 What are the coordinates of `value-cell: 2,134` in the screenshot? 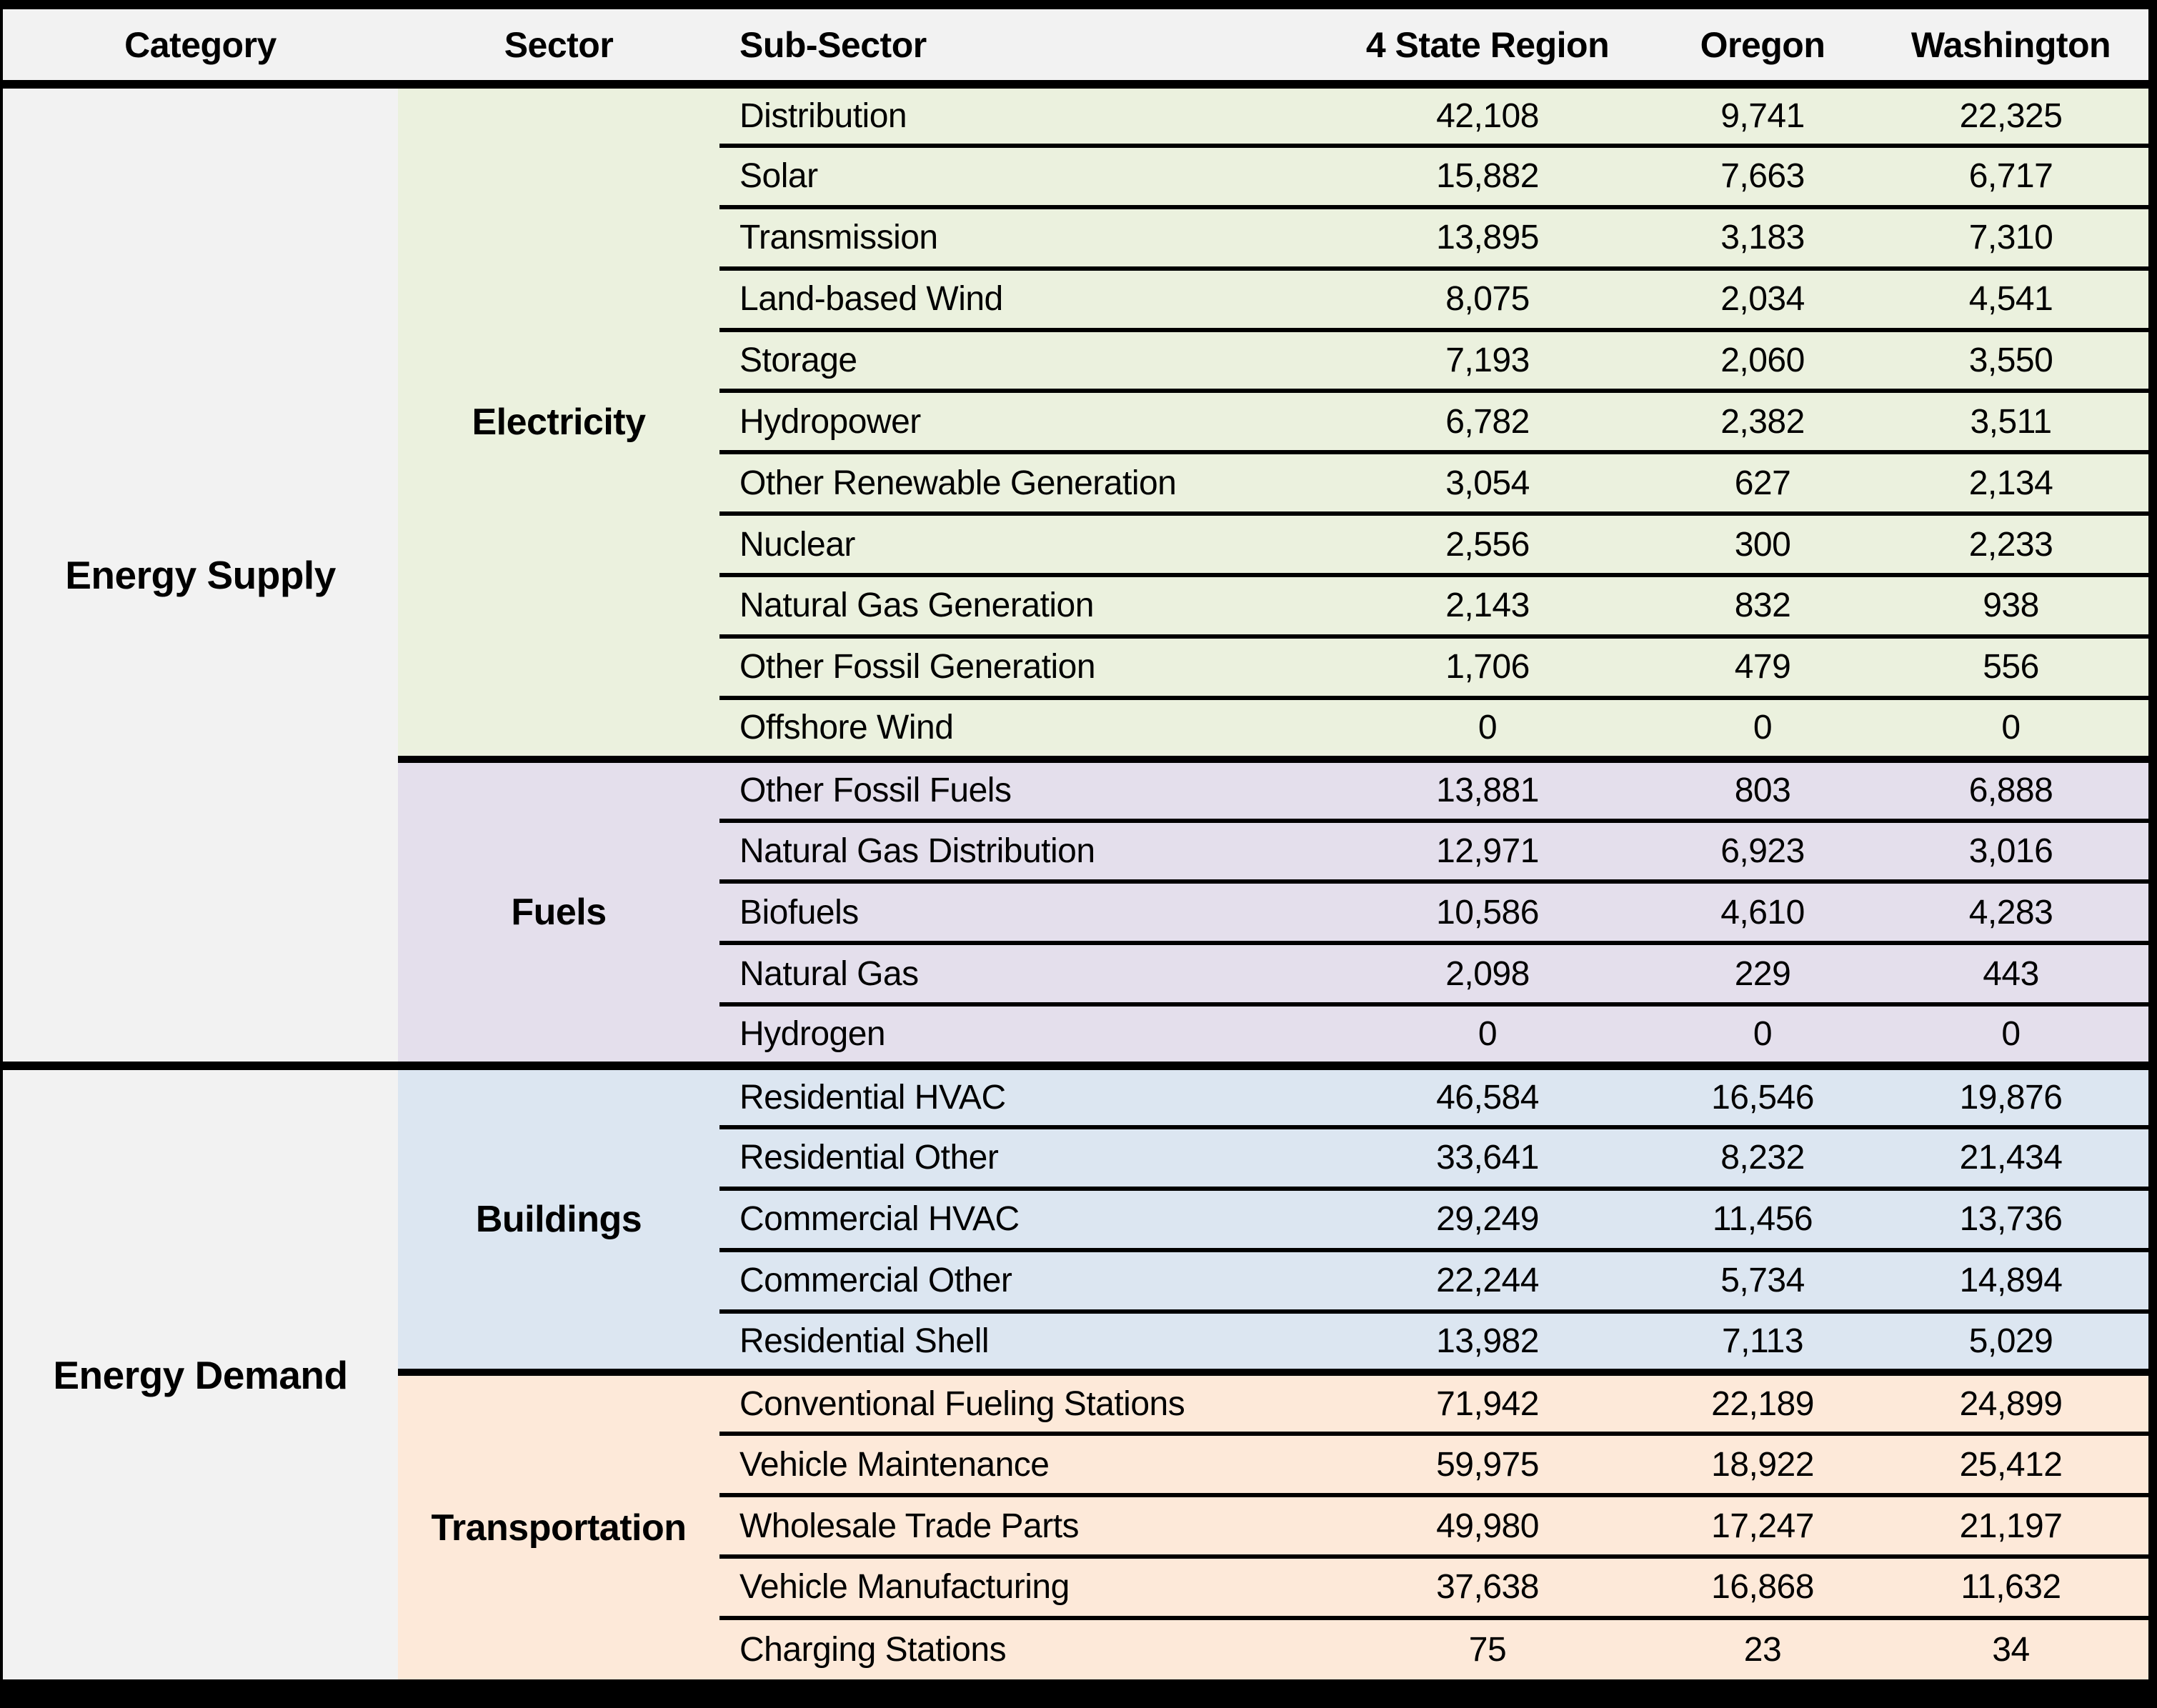 It's located at (2010, 482).